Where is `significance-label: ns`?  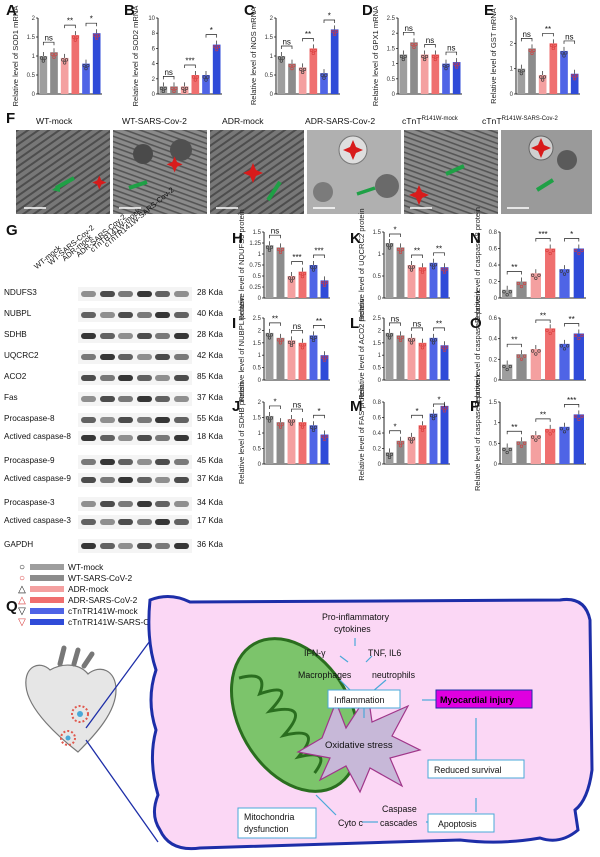 significance-label: ns is located at coordinates (430, 40).